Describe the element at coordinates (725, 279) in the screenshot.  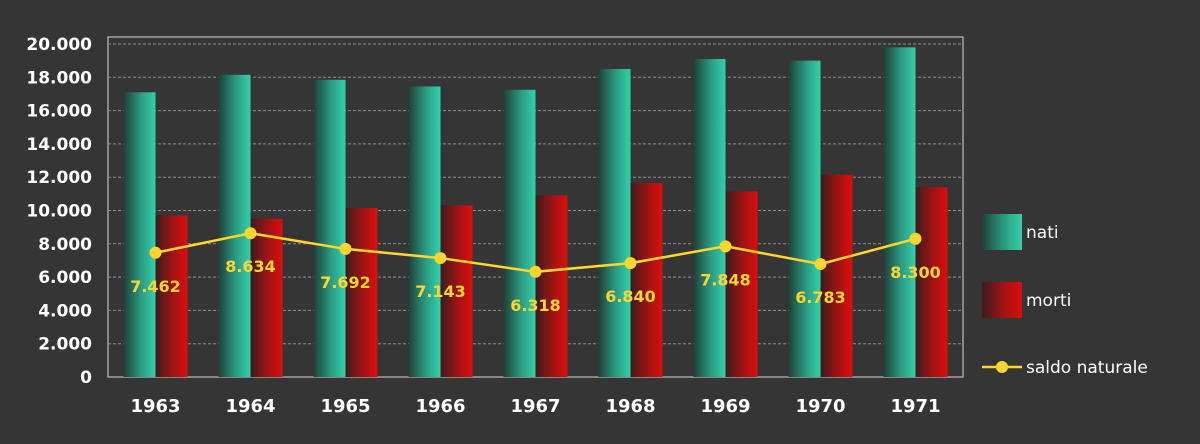
I see `saldo-data-label: 7.848` at that location.